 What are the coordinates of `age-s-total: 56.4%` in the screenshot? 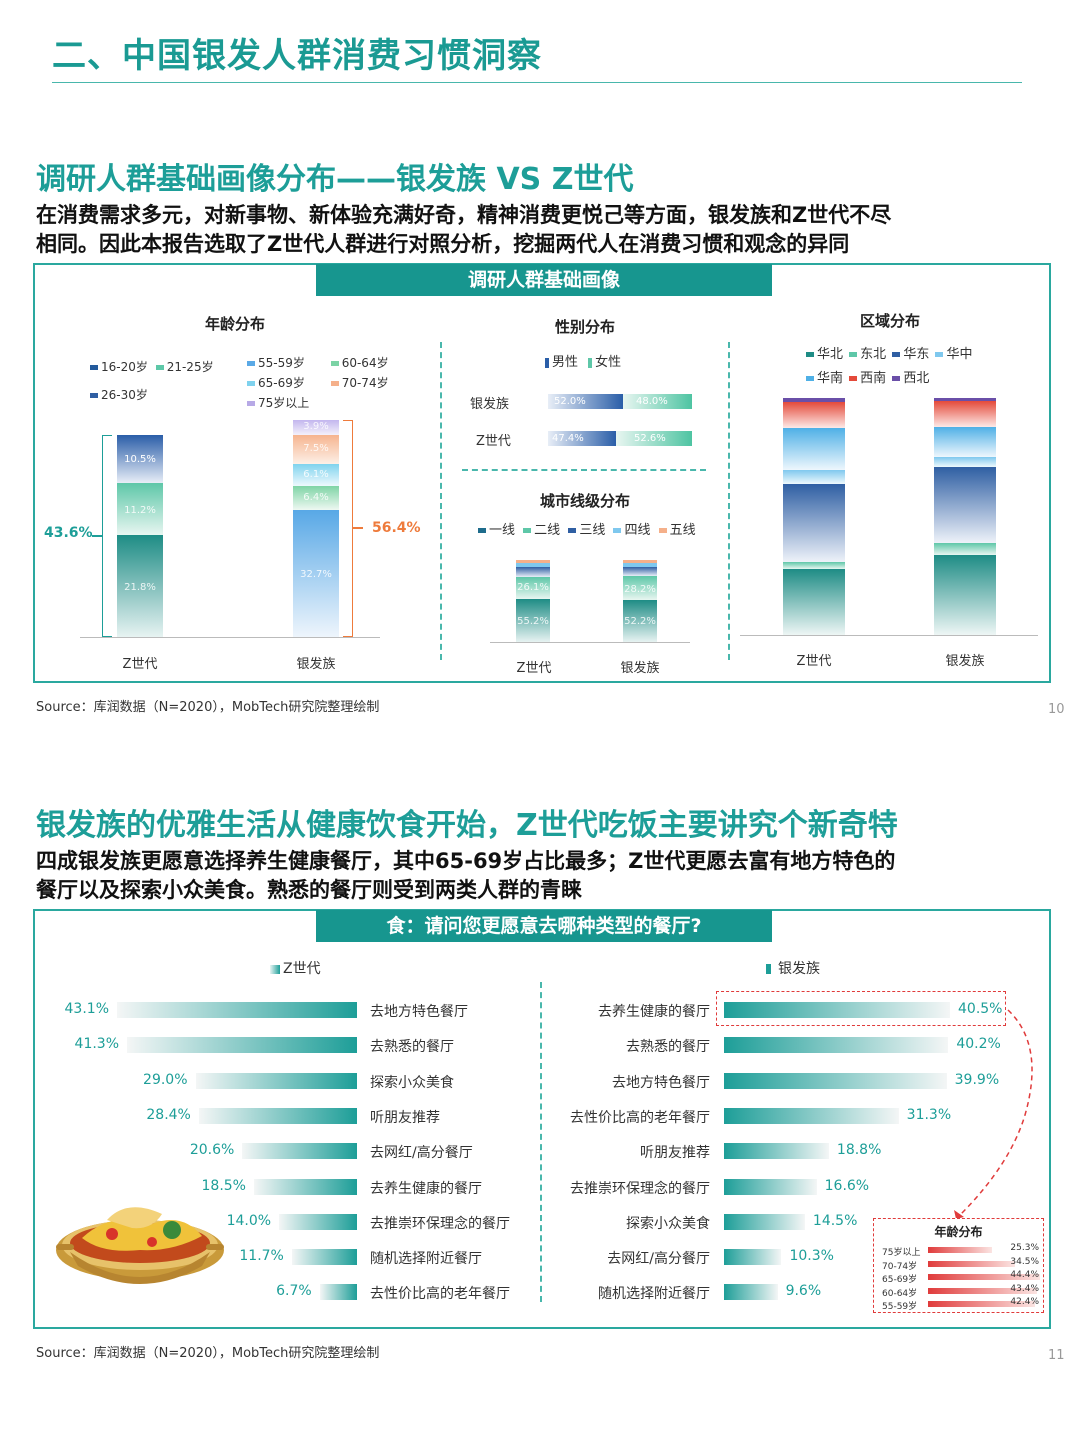 It's located at (396, 528).